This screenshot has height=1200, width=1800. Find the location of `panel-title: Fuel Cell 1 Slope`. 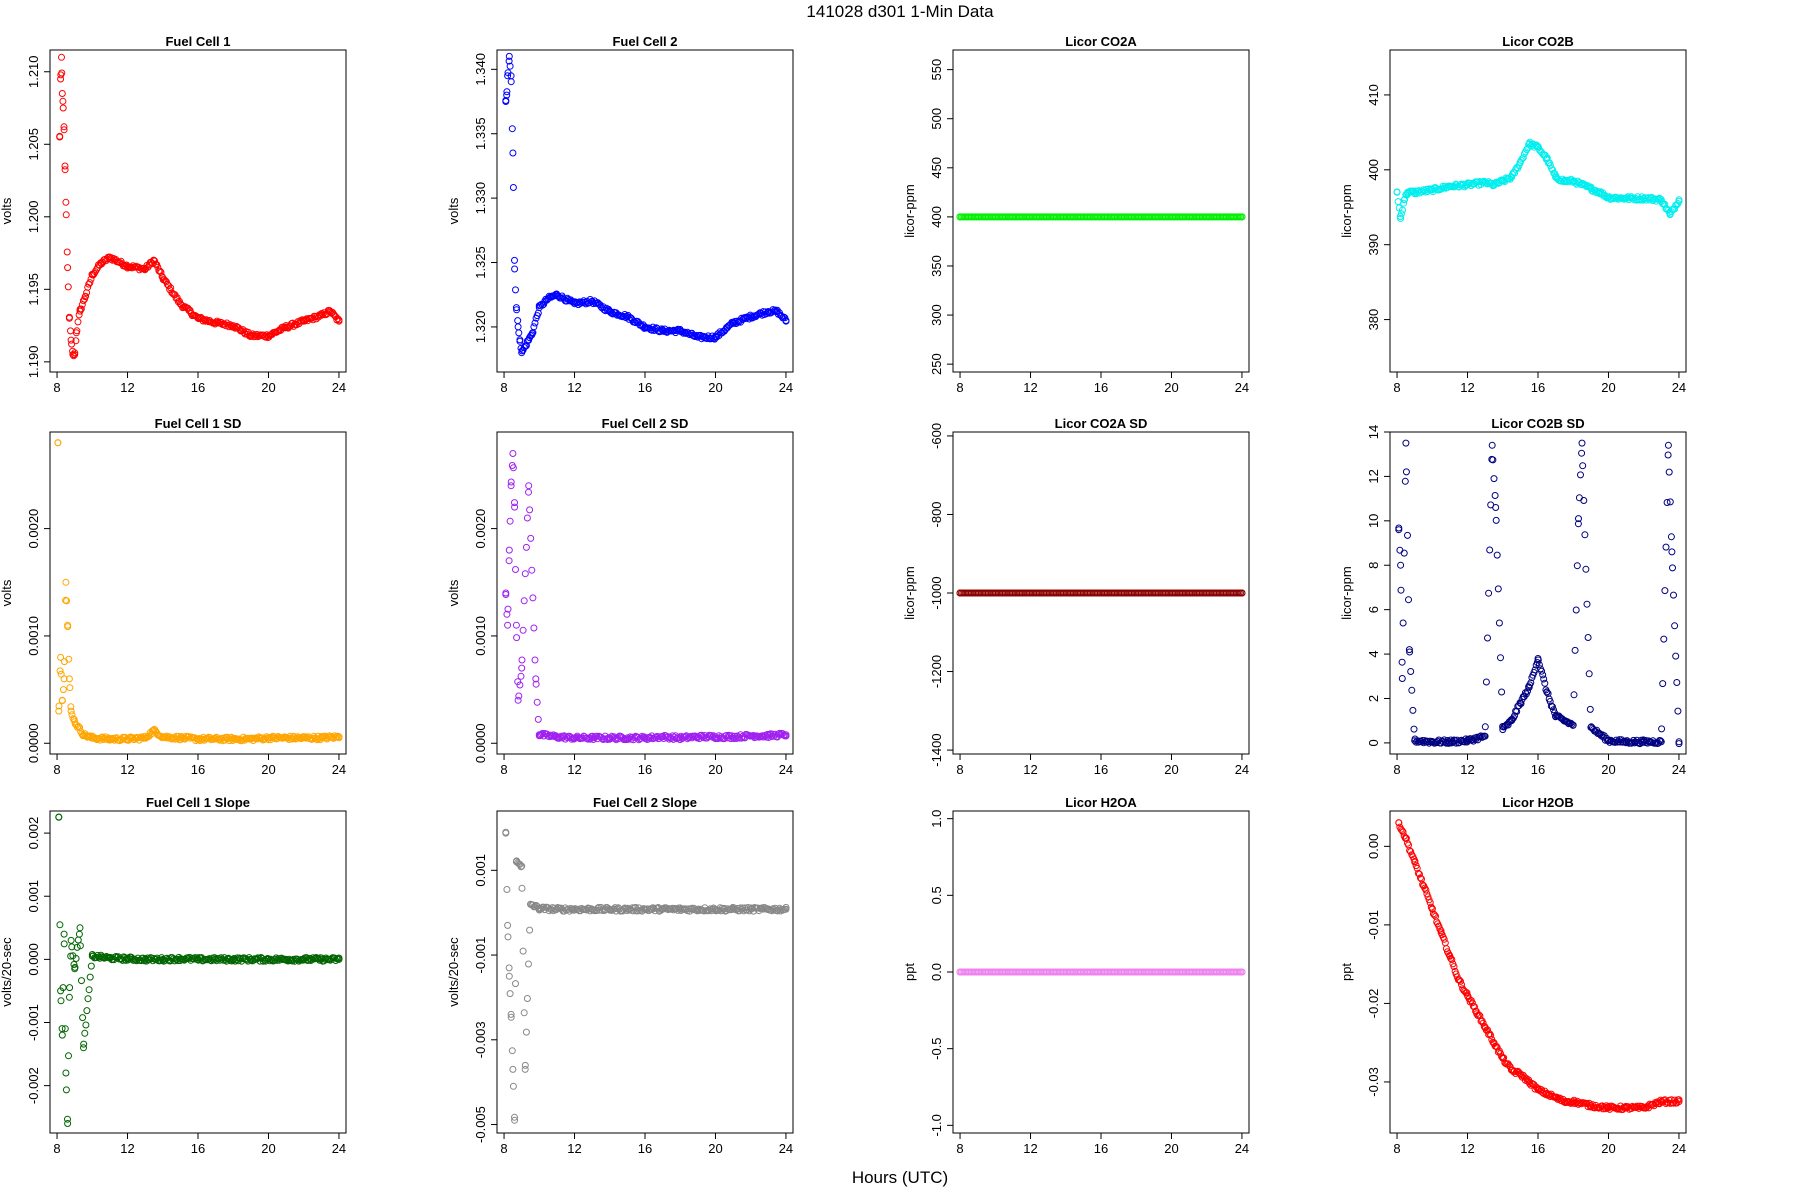

panel-title: Fuel Cell 1 Slope is located at coordinates (198, 802).